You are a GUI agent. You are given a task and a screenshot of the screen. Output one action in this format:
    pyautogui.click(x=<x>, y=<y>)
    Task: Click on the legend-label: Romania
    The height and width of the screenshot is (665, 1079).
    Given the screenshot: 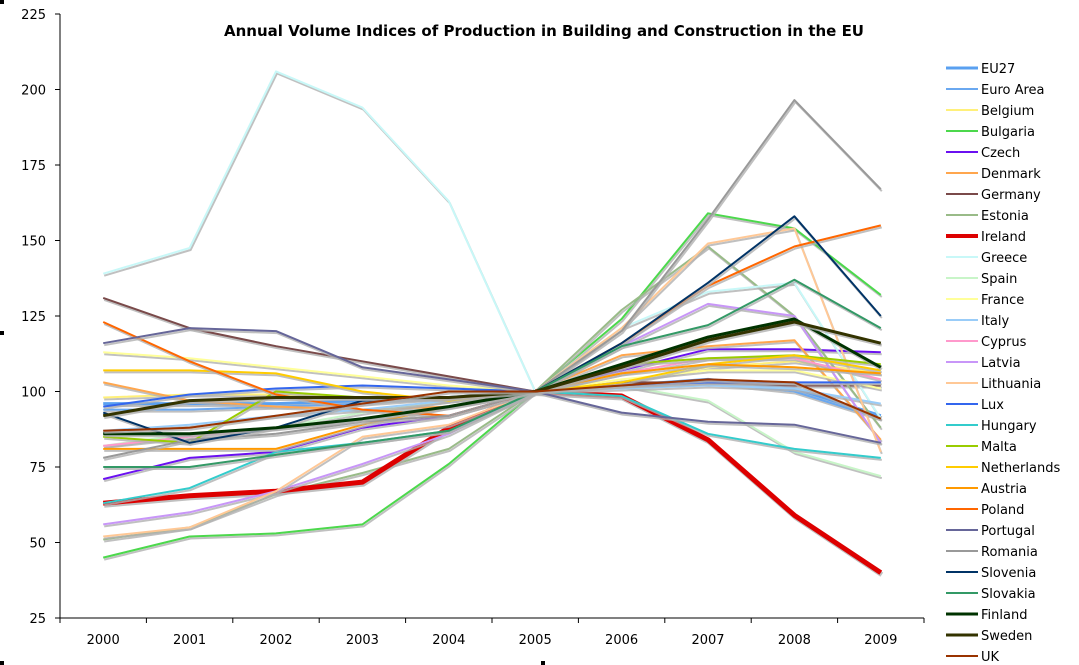 What is the action you would take?
    pyautogui.click(x=1009, y=552)
    